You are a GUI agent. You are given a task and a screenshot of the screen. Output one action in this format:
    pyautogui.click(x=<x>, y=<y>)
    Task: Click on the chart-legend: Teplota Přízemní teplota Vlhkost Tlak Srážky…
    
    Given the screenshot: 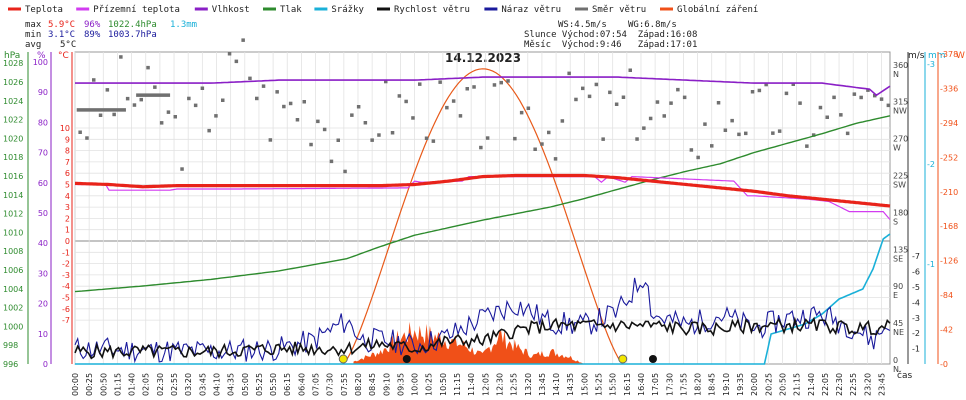 What is the action you would take?
    pyautogui.click(x=383, y=10)
    